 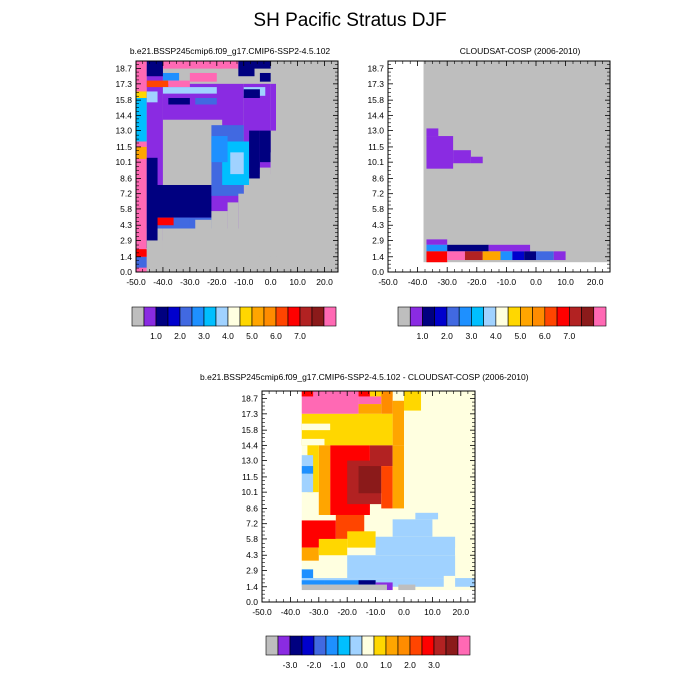 I want to click on y-tick-label: 18.7, so click(x=375, y=69).